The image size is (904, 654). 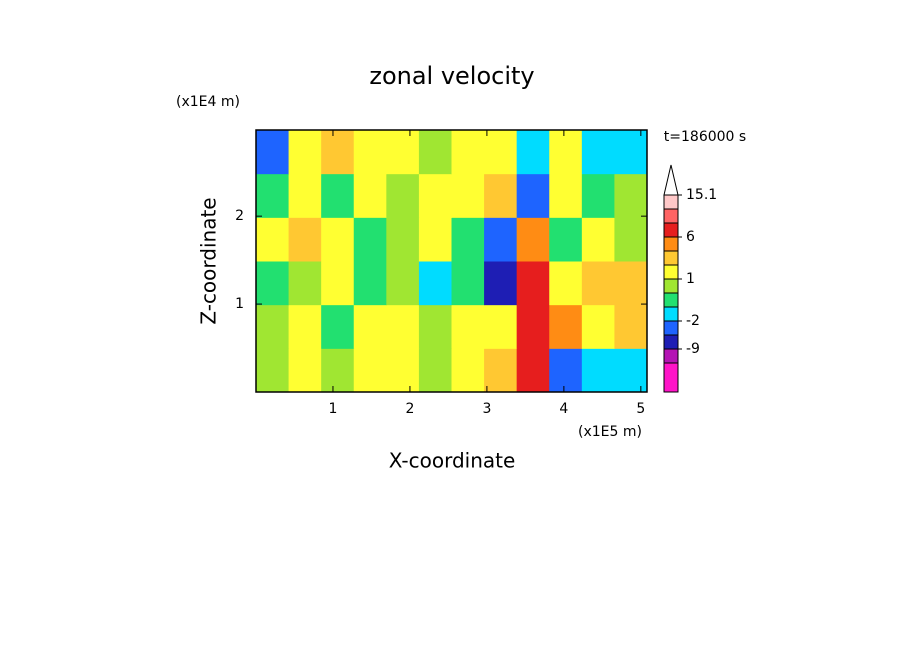 I want to click on colorbar-tick-label: 6, so click(x=690, y=237).